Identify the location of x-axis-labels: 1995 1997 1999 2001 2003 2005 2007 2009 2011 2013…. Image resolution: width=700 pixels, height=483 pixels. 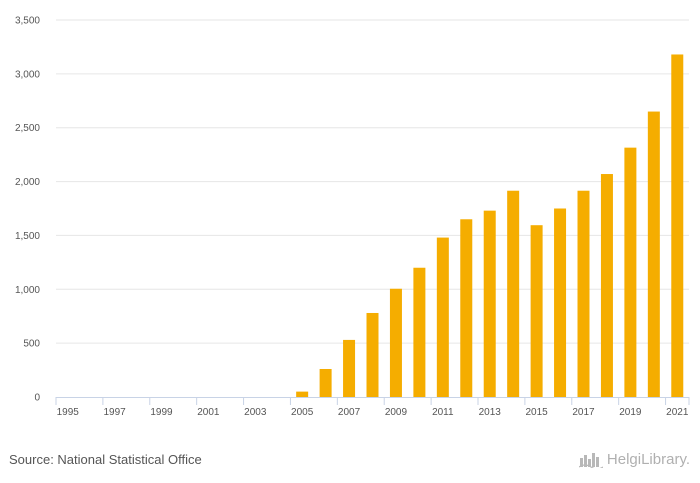
(373, 412).